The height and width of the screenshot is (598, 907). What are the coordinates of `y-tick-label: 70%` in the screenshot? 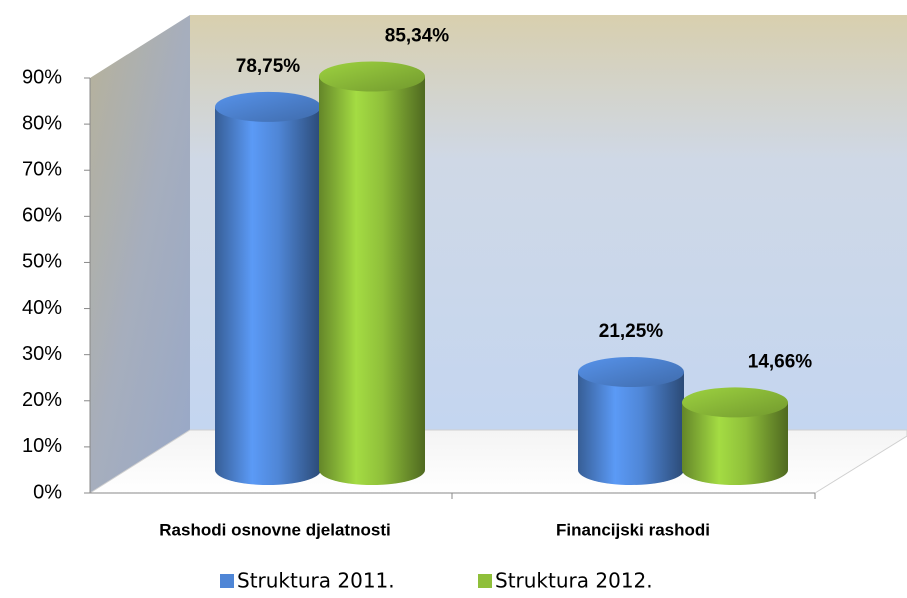 It's located at (42, 170).